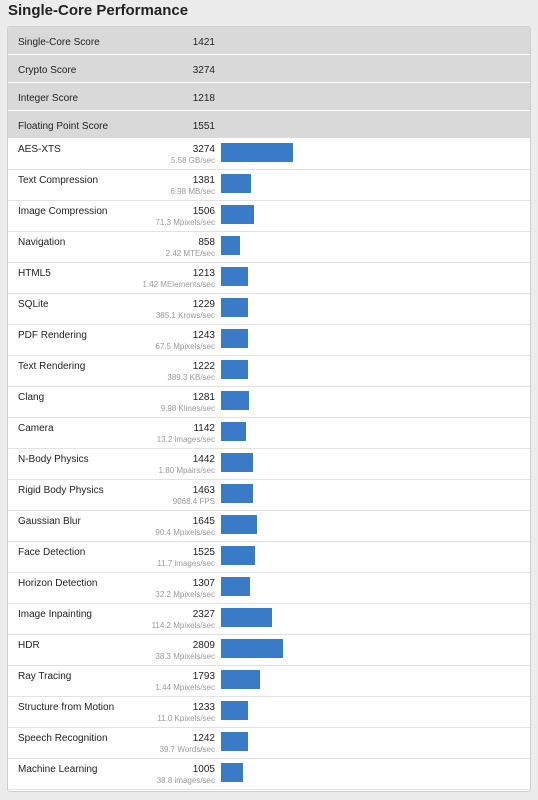 The image size is (538, 800). I want to click on benchmark-rate: 114.2 Mpixels/sec, so click(183, 625).